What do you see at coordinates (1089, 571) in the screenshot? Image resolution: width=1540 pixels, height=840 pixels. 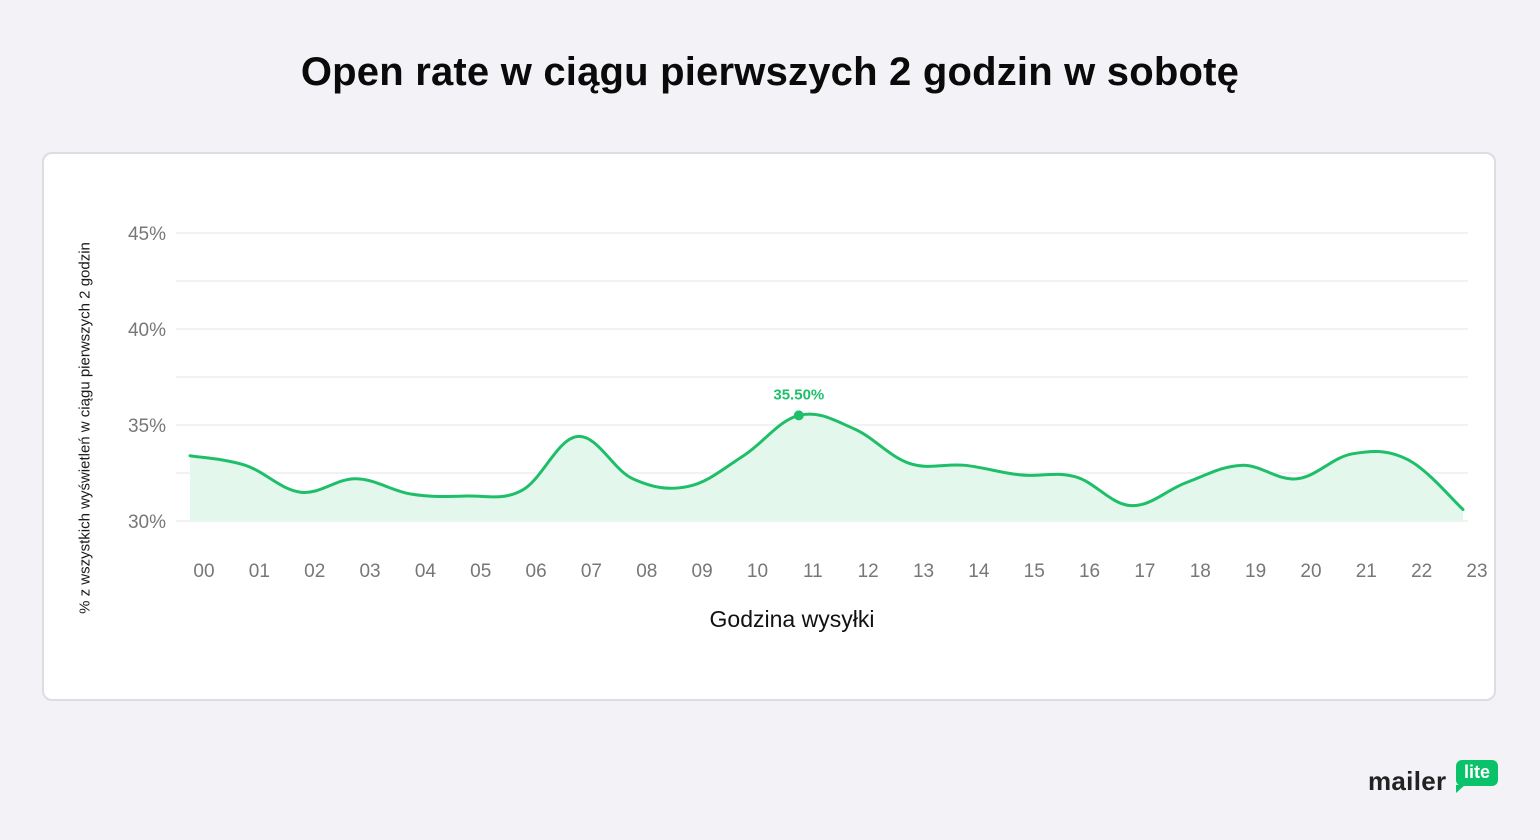 I see `x-tick-label: 16` at bounding box center [1089, 571].